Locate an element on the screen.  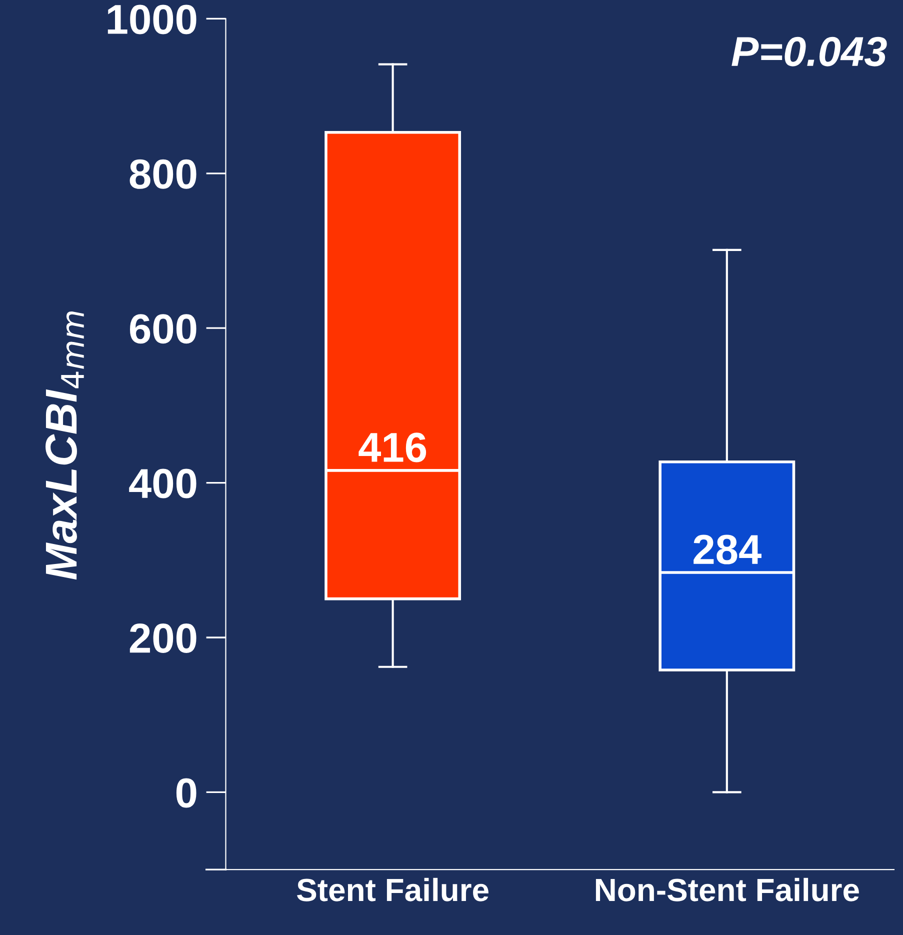
y-tick-label: 200 is located at coordinates (163, 639).